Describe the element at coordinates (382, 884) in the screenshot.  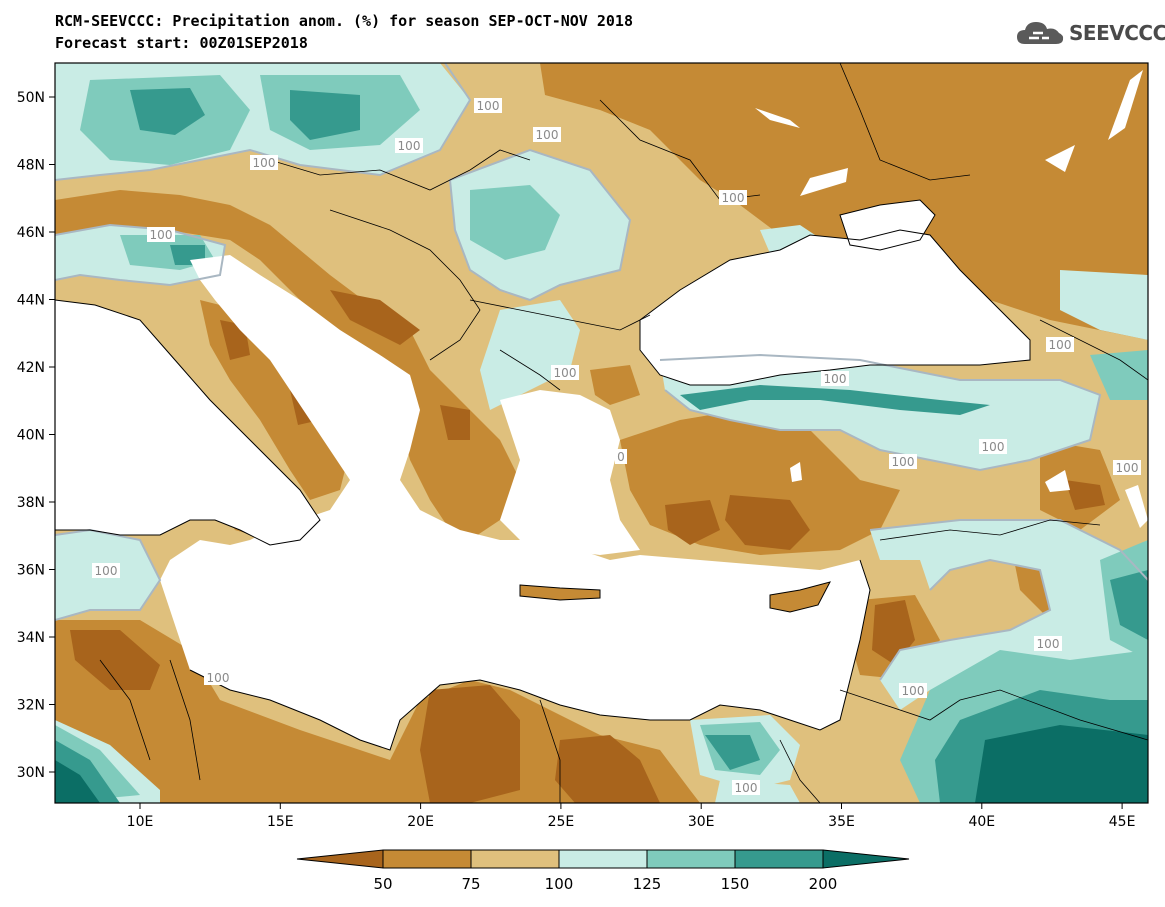
I see `colorbar-tick-label: 50` at that location.